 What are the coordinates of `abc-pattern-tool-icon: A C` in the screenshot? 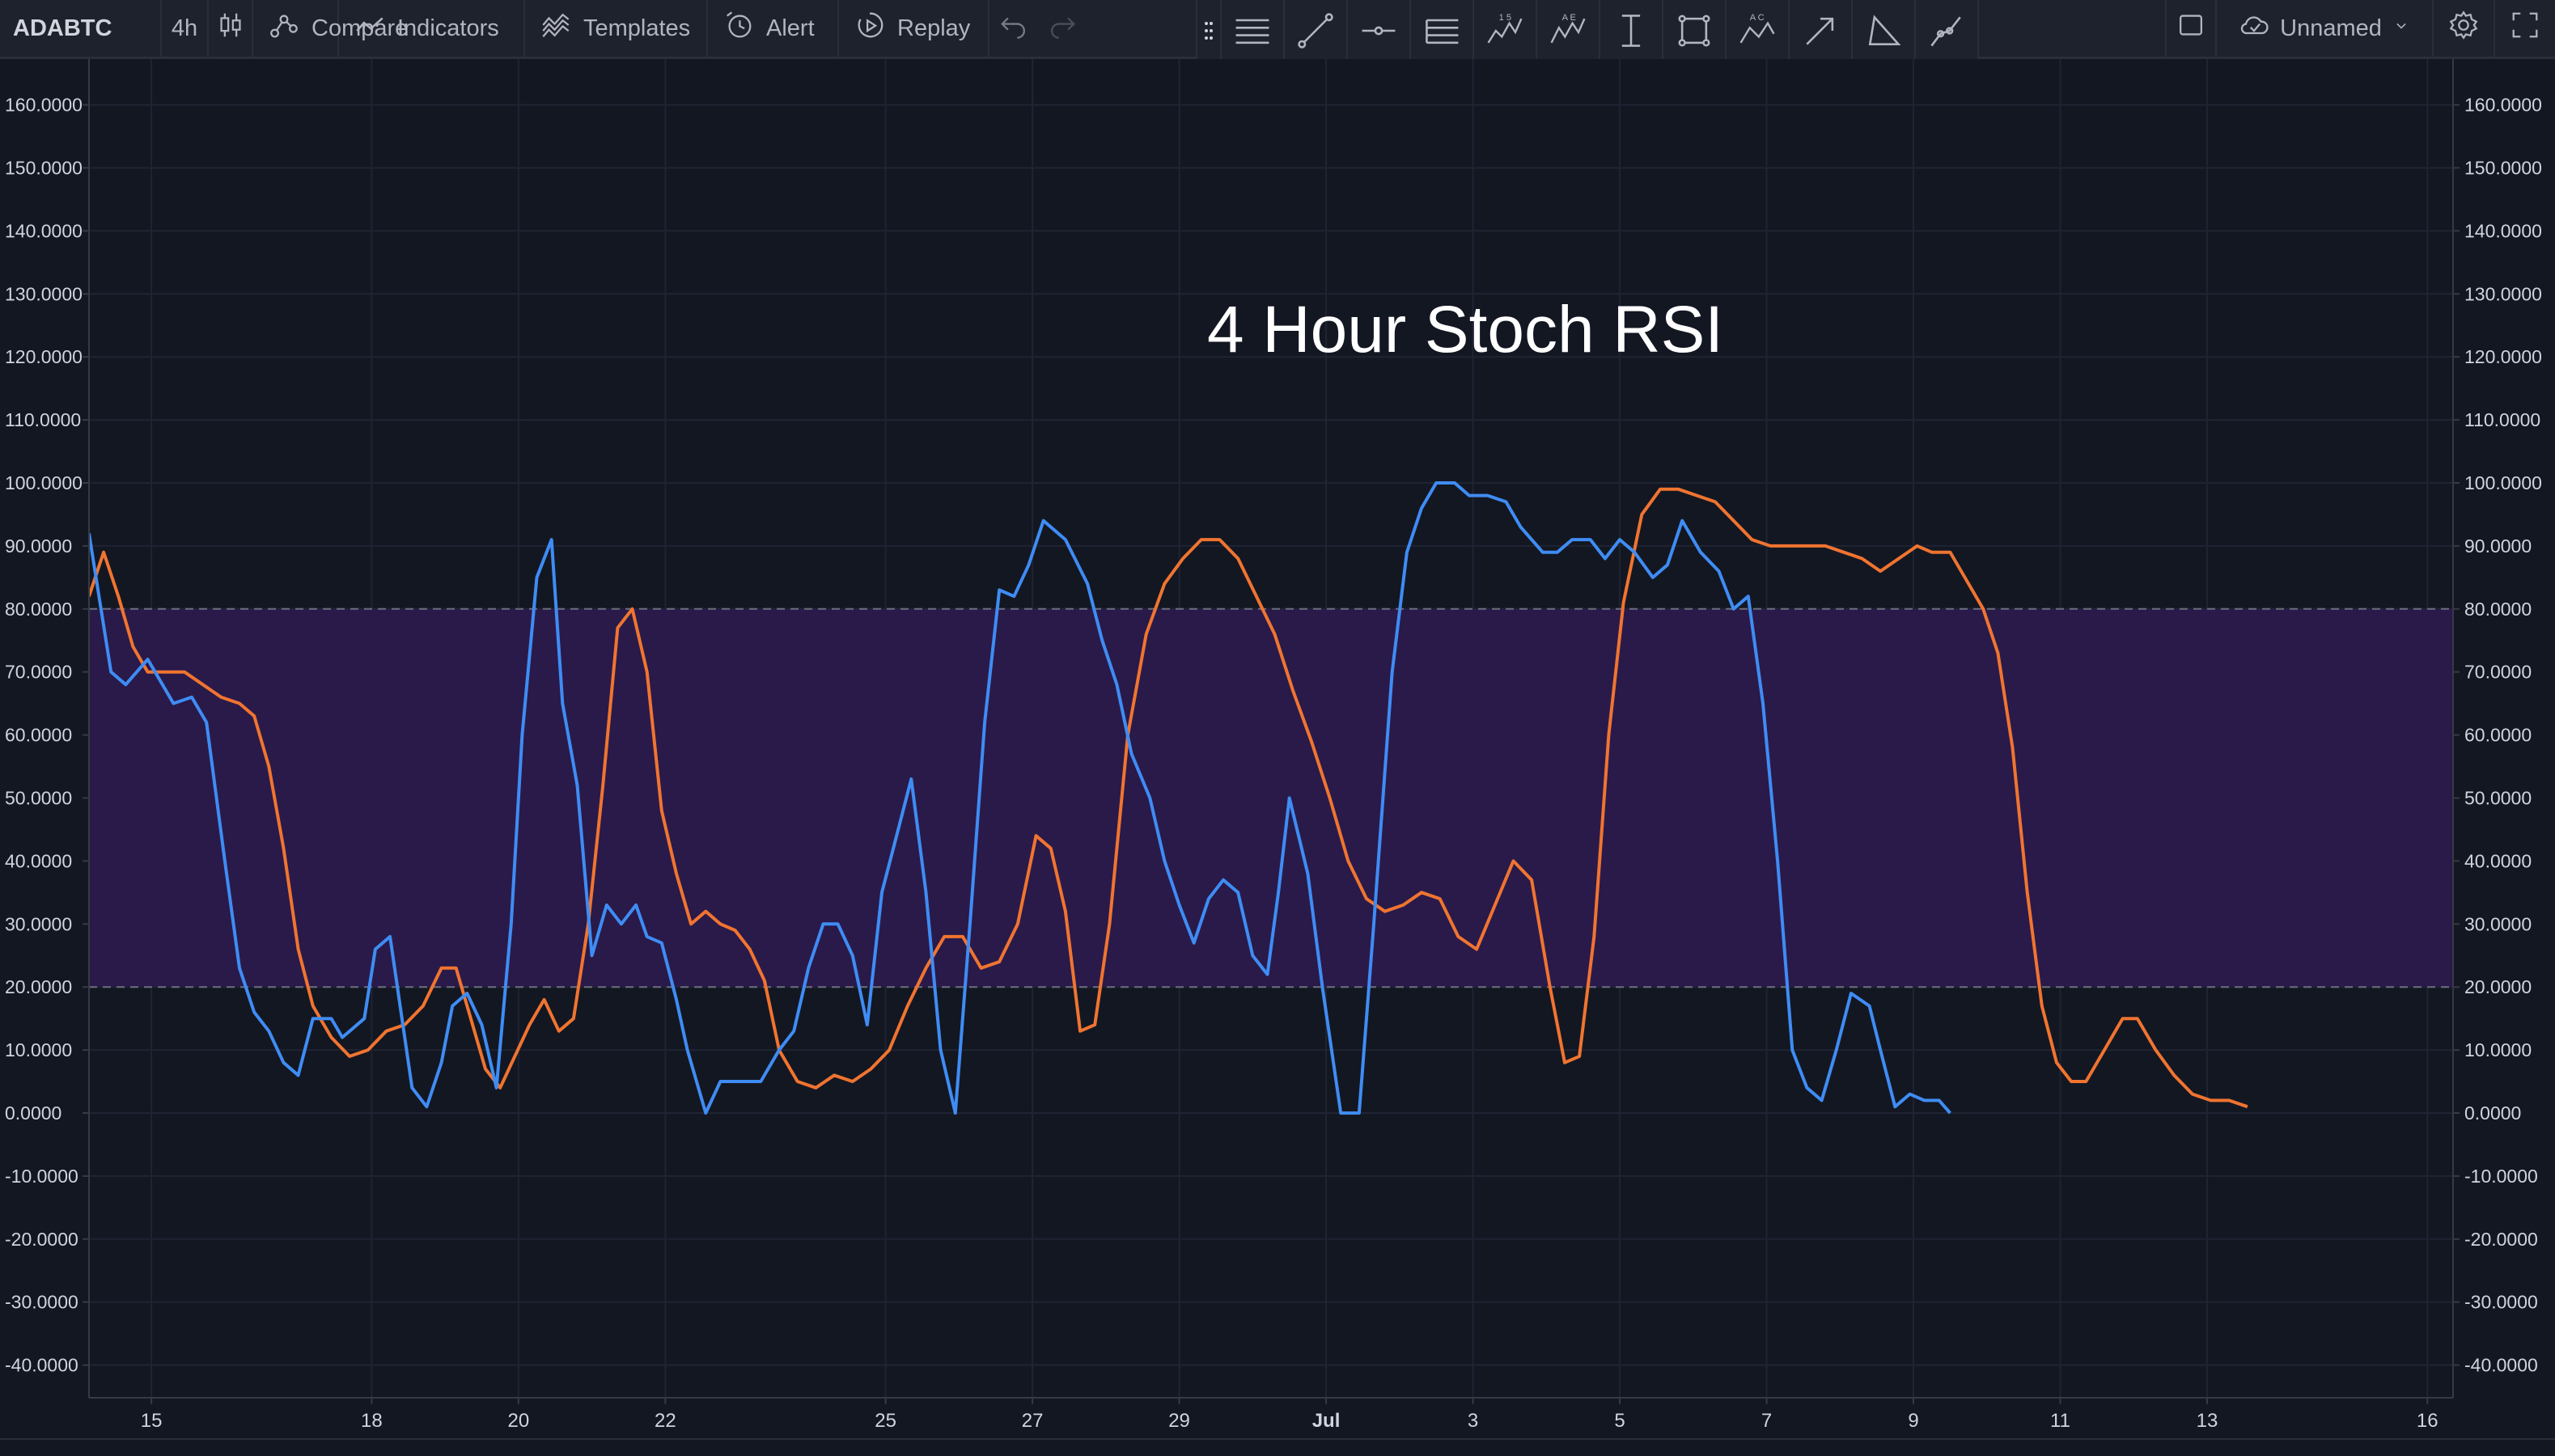 It's located at (1756, 30).